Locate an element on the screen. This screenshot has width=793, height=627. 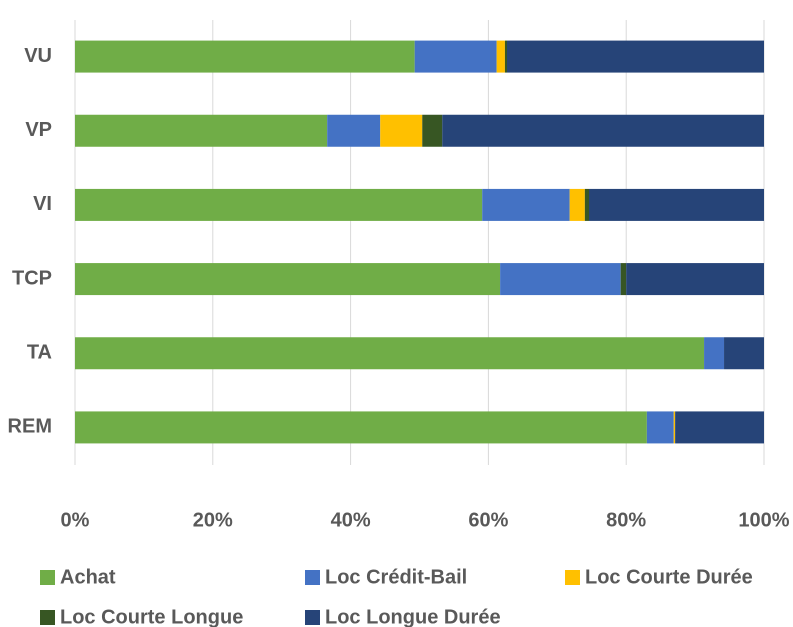
x-tick-label: 40% is located at coordinates (351, 520).